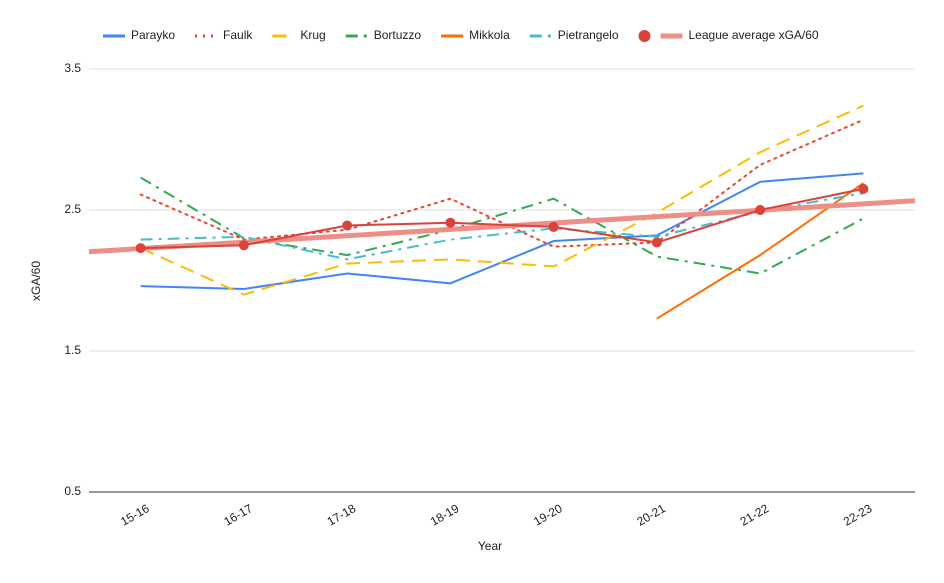 The image size is (944, 583). I want to click on legend-label: Mikkola, so click(489, 35).